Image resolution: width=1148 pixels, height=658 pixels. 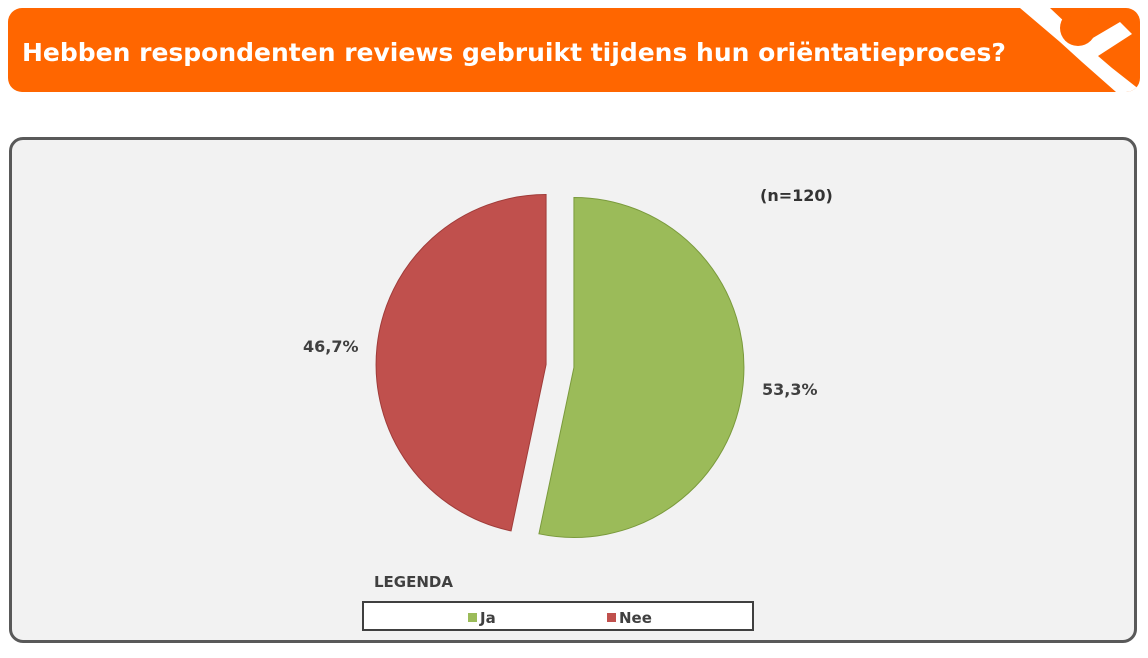 What do you see at coordinates (635, 618) in the screenshot?
I see `legend-label-nee: Nee` at bounding box center [635, 618].